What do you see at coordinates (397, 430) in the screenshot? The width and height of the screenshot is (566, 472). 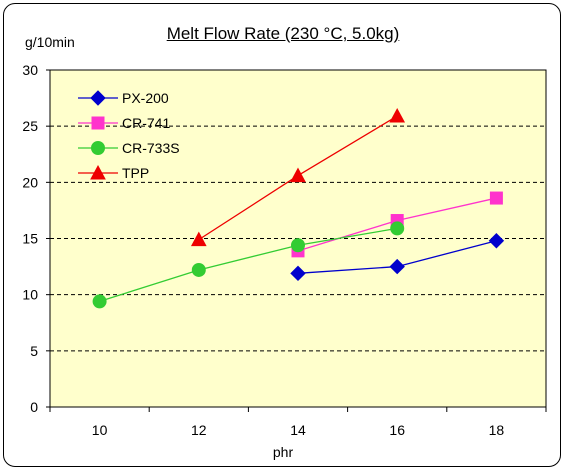 I see `x-tick-label: 16` at bounding box center [397, 430].